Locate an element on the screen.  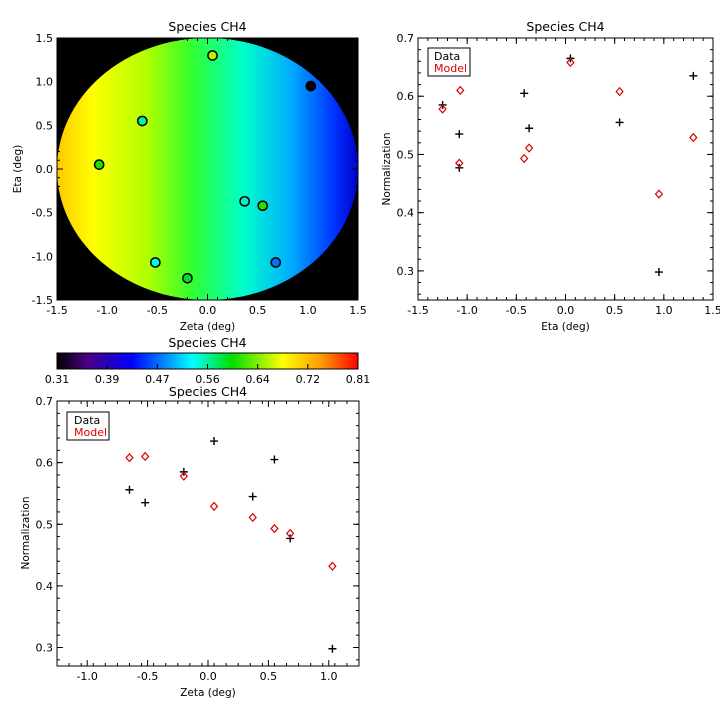
zeta-plot-ytick-label: 0.7 is located at coordinates (45, 401).